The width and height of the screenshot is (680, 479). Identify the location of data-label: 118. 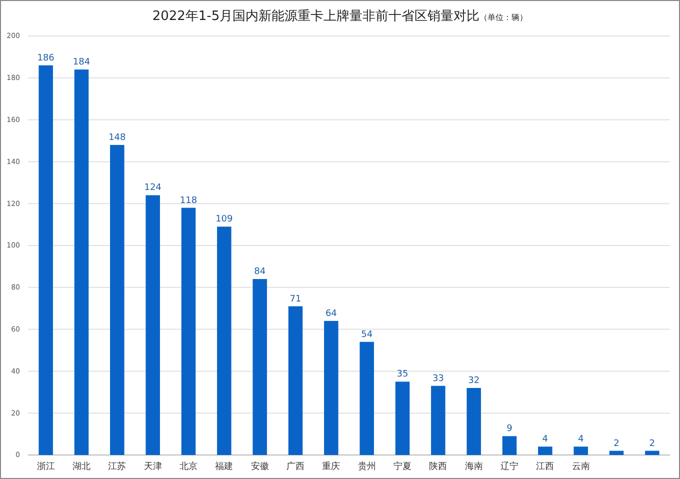
(189, 201).